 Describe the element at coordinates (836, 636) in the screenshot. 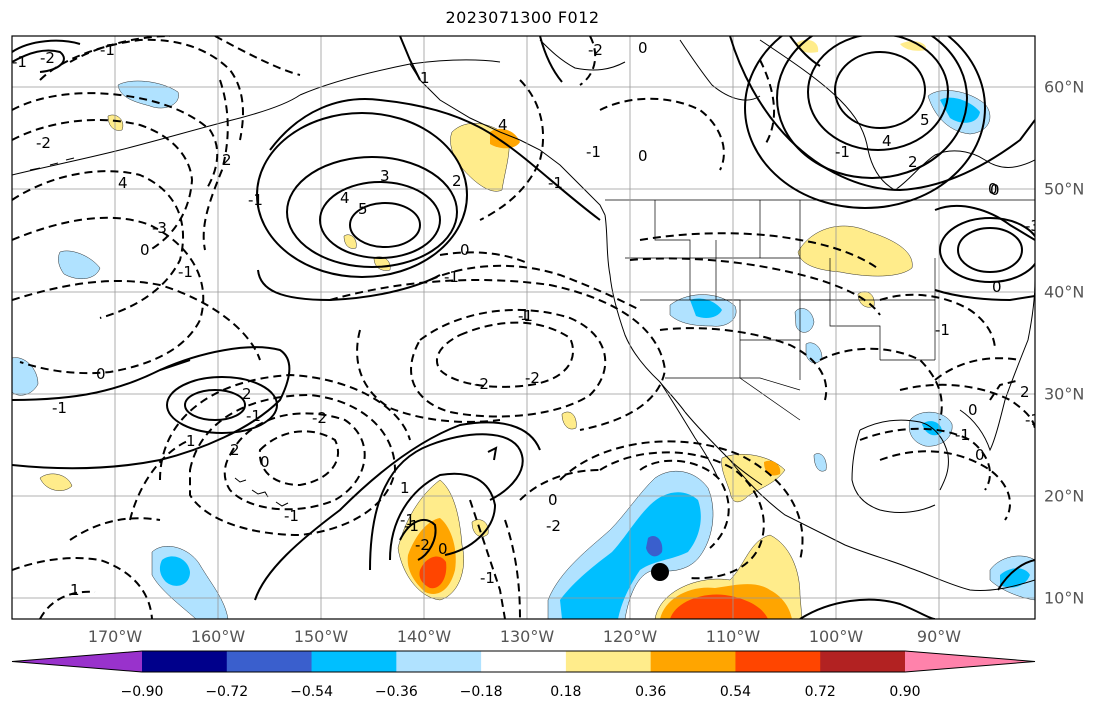

I see `lon-label: 100°W` at that location.